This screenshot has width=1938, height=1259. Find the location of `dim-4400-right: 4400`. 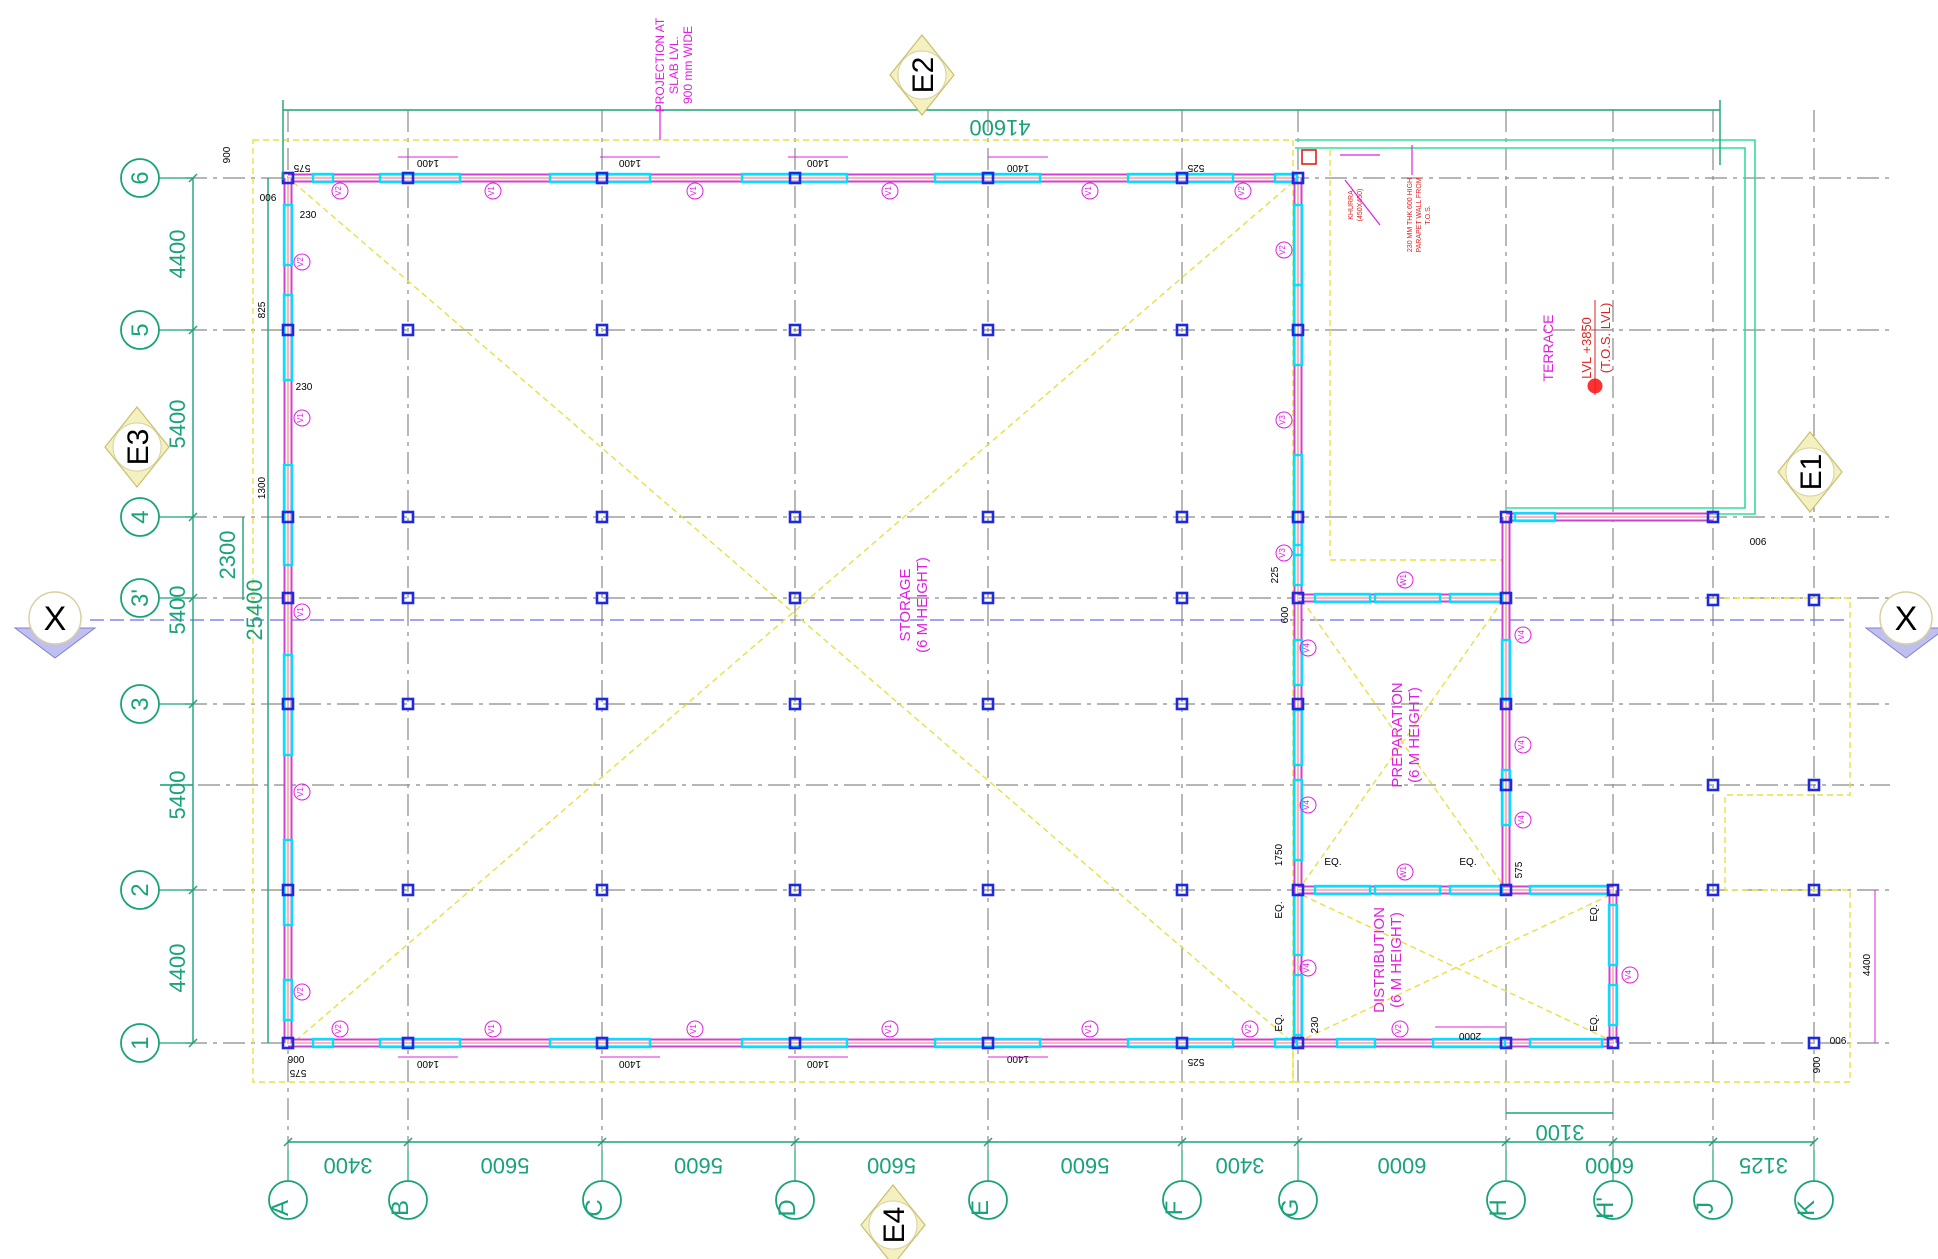

dim-4400-right: 4400 is located at coordinates (1867, 964).